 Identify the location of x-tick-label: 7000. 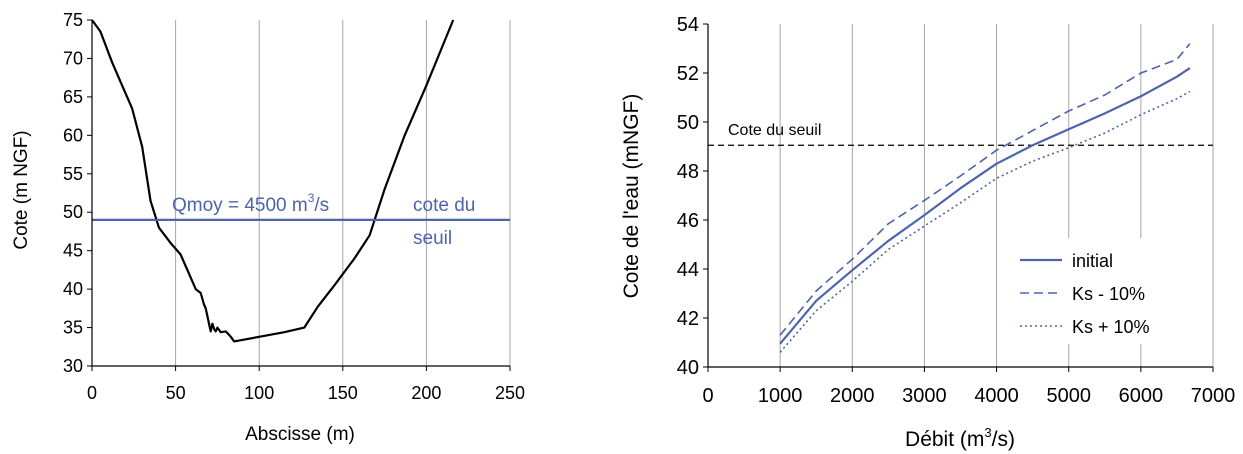
(1213, 396).